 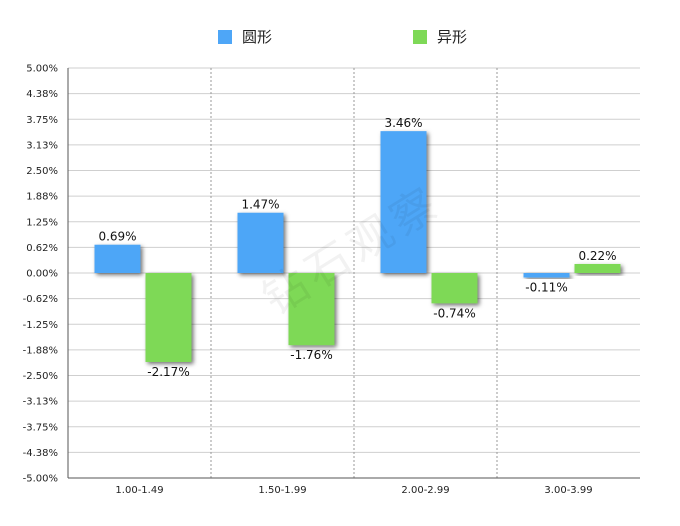 I want to click on y-tick-label: 5.00%, so click(x=42, y=69).